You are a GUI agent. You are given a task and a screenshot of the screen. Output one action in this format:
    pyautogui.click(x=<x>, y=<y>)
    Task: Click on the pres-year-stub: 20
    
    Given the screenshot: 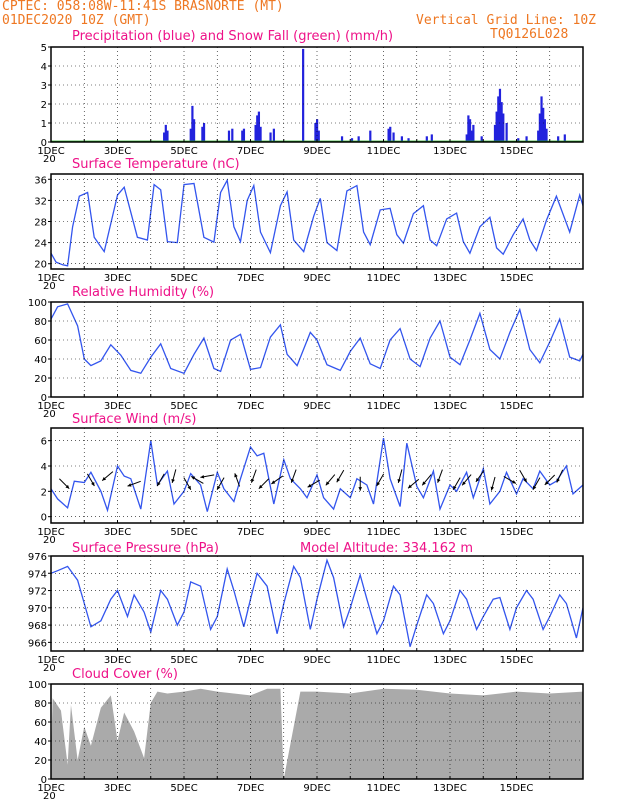 What is the action you would take?
    pyautogui.click(x=49, y=668)
    